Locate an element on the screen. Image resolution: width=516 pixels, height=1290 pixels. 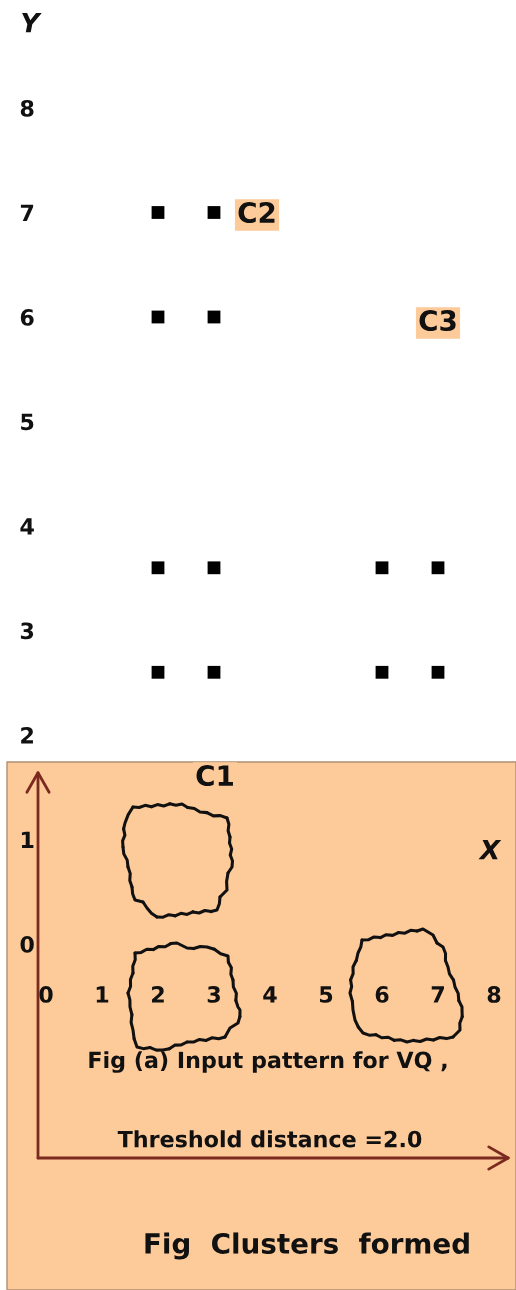
y-tick-label: 5 is located at coordinates (27, 422).